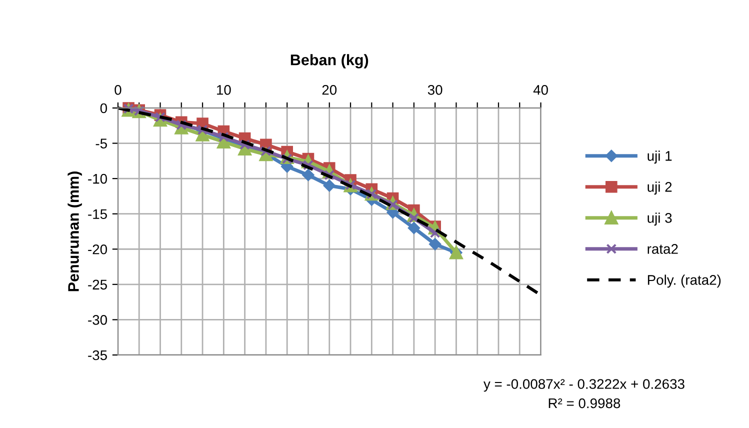 This screenshot has height=428, width=749. I want to click on legend-label: Poly. (rata2), so click(684, 281).